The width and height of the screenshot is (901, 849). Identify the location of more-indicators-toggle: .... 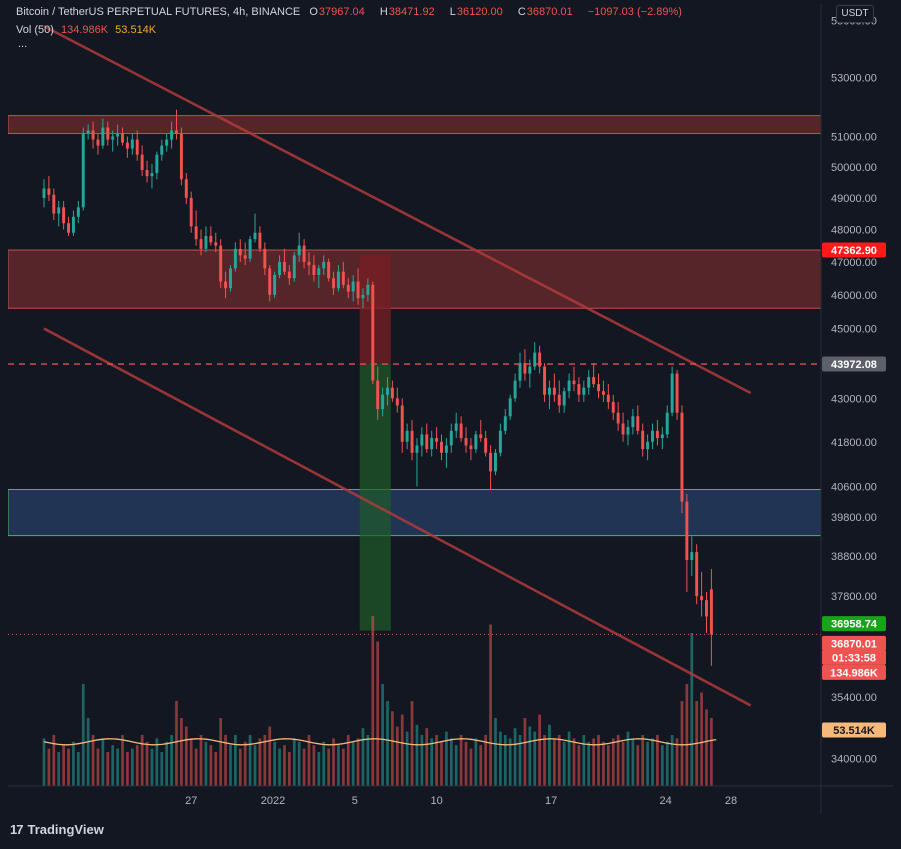
(23, 44).